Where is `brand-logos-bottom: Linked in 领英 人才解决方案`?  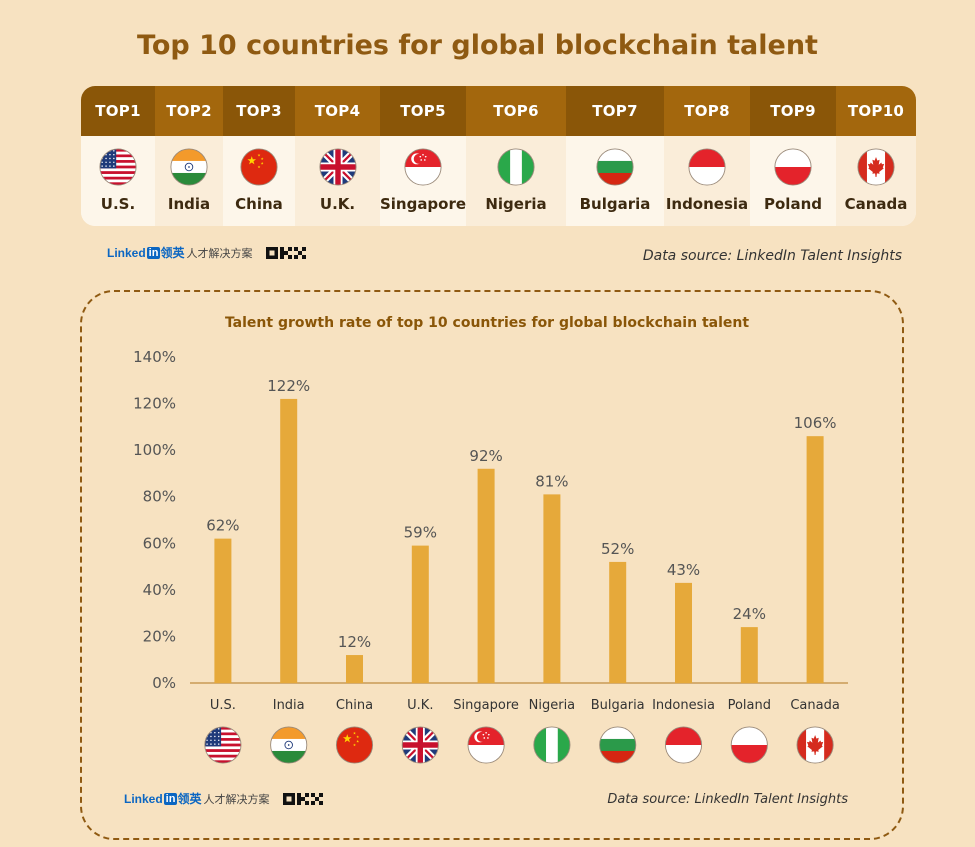
brand-logos-bottom: Linked in 领英 人才解决方案 is located at coordinates (224, 798).